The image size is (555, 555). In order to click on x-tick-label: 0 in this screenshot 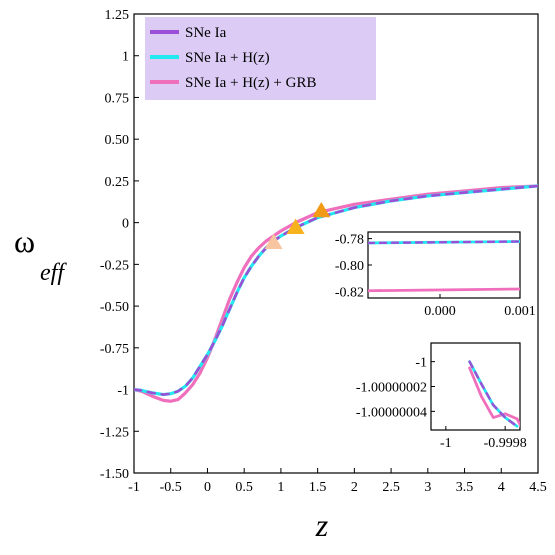, I will do `click(207, 487)`.